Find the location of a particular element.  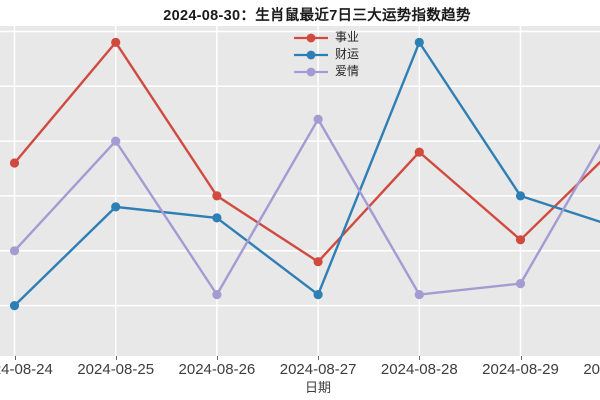

legend-label: 财运 is located at coordinates (347, 54).